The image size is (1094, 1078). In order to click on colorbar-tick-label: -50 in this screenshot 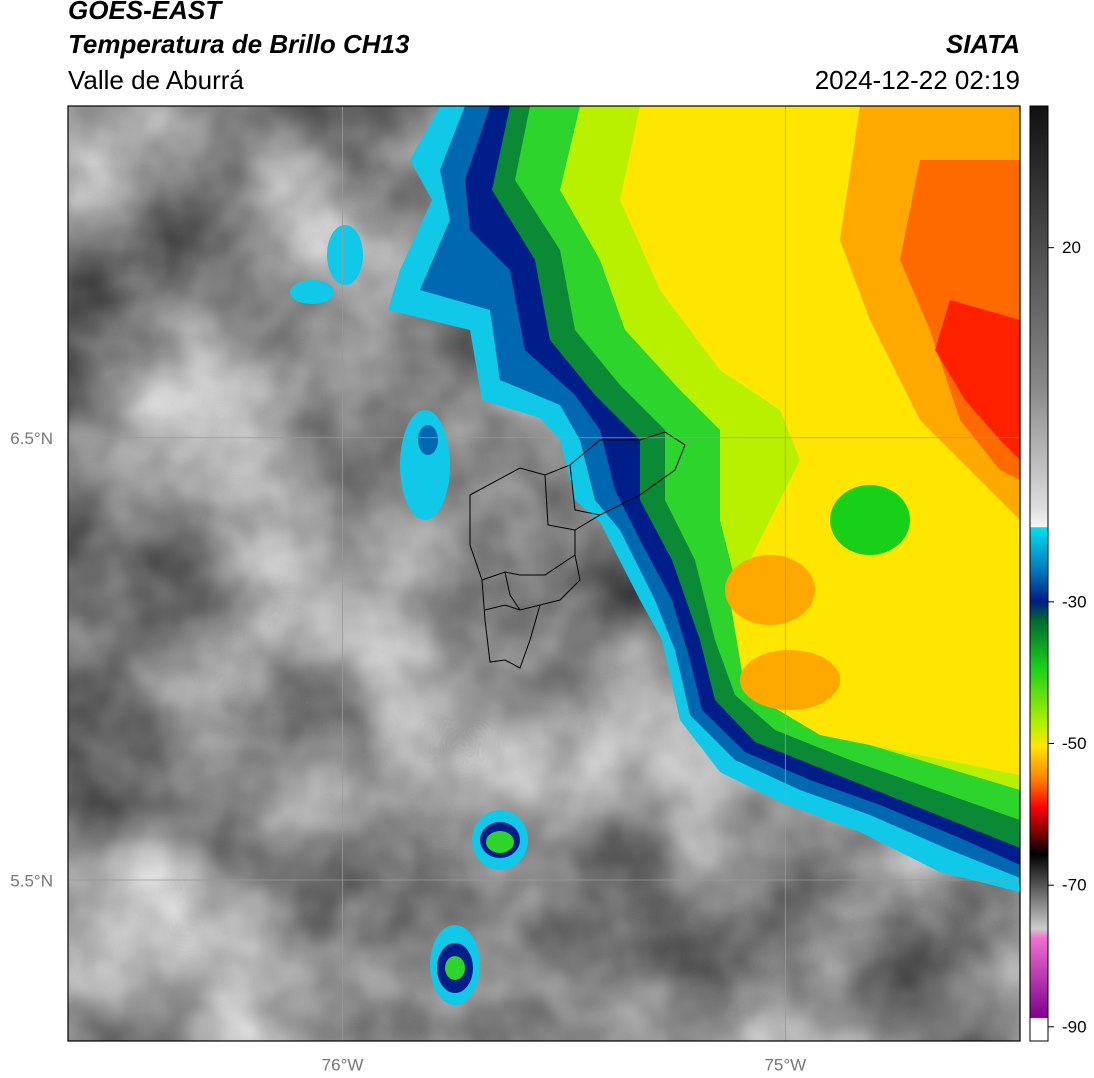, I will do `click(1074, 743)`.